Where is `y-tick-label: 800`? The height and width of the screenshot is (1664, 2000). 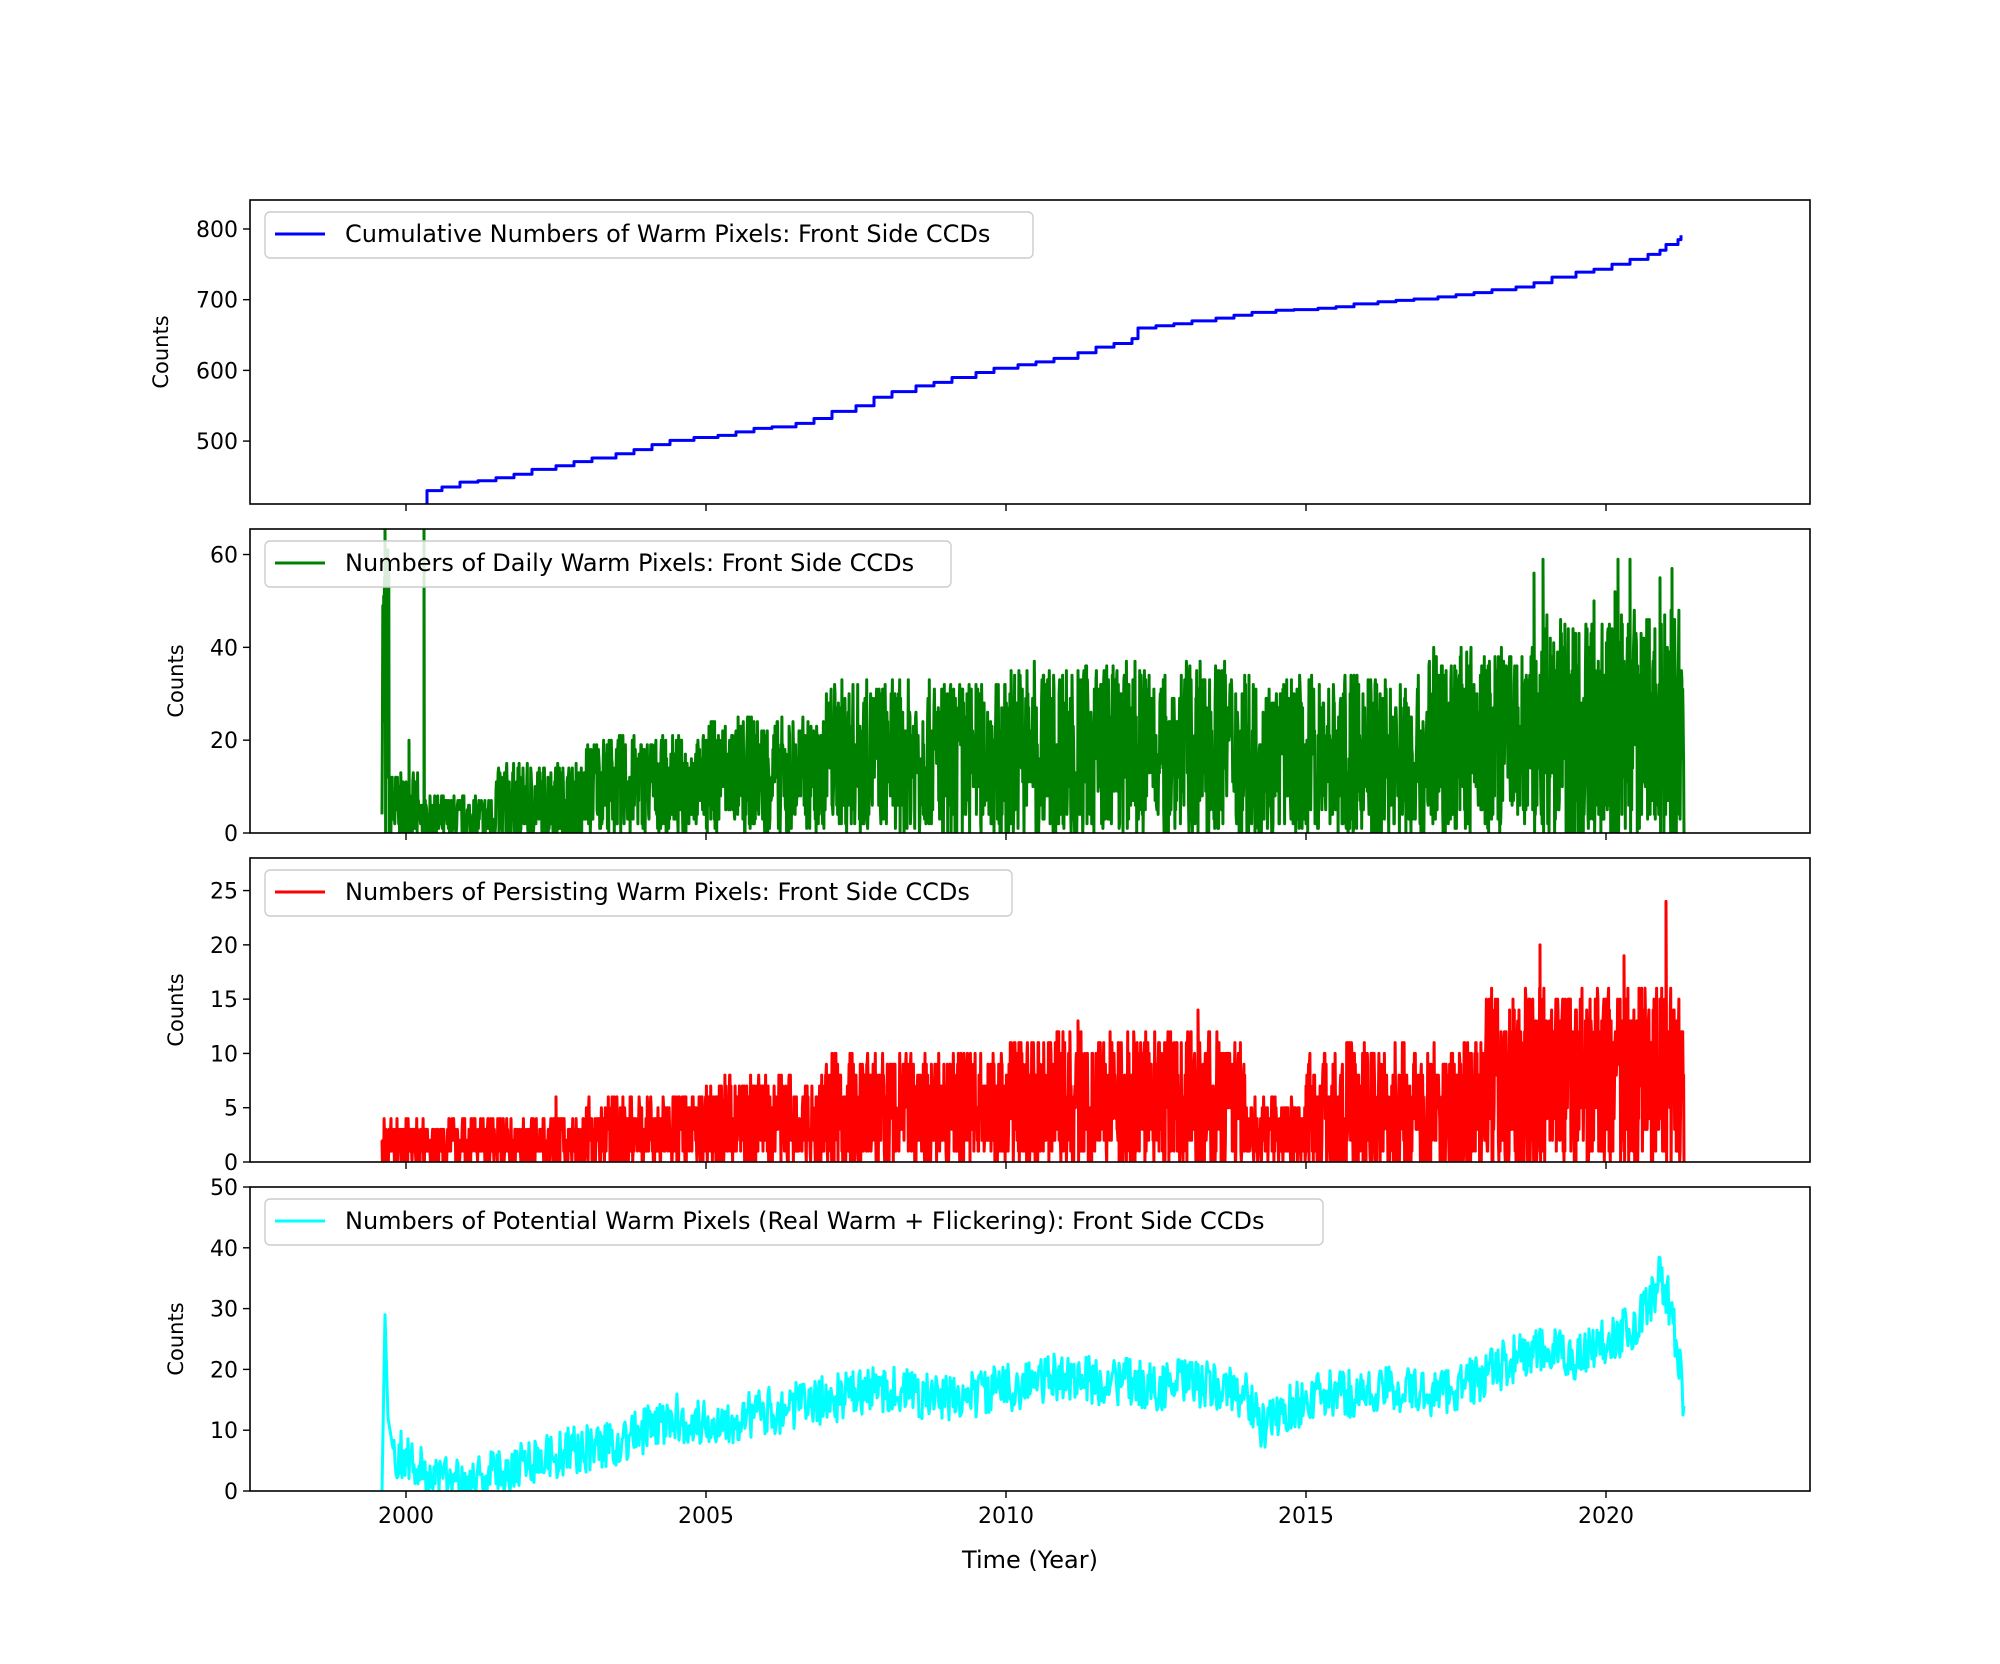
y-tick-label: 800 is located at coordinates (217, 230).